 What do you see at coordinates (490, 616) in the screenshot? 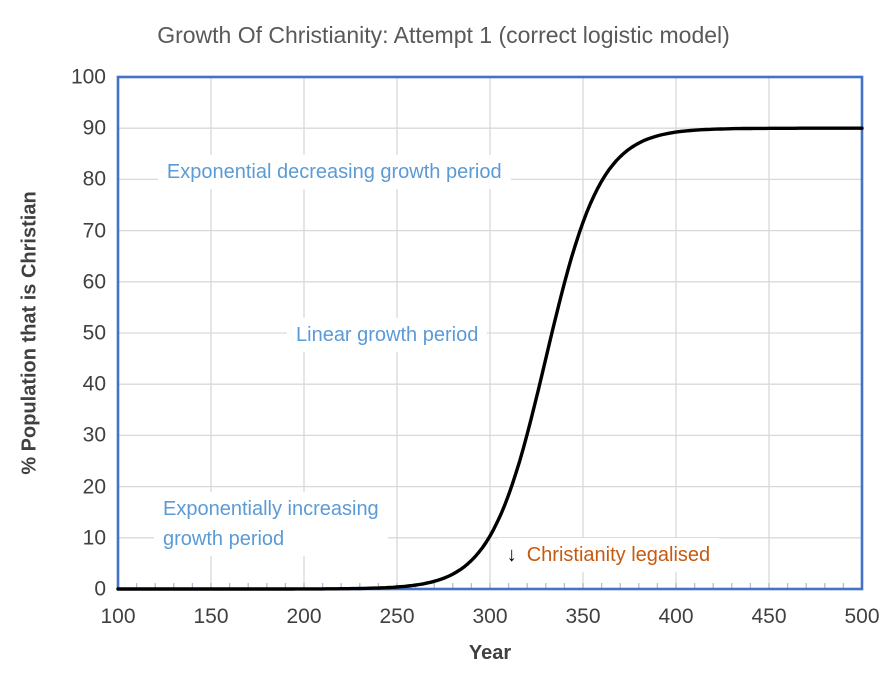
I see `x-tick-label: 300` at bounding box center [490, 616].